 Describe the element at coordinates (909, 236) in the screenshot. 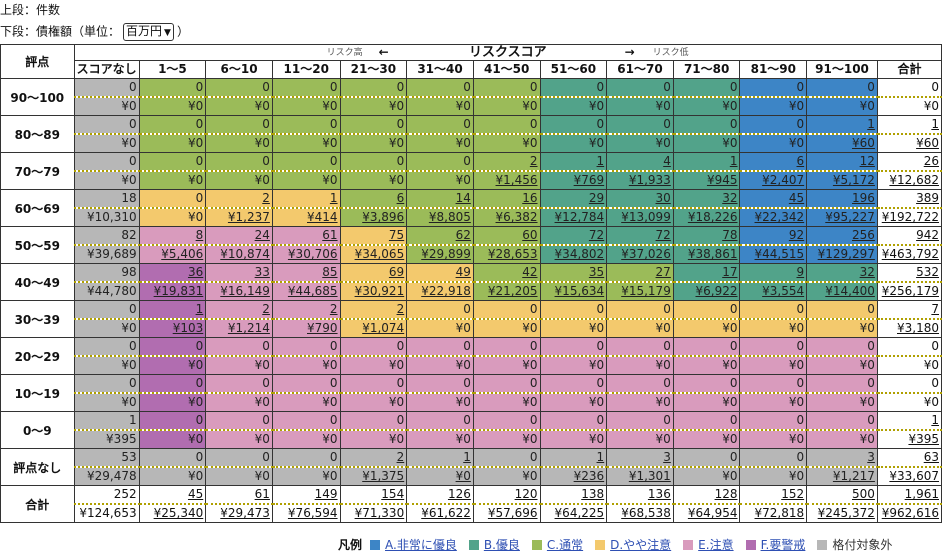

I see `count-cell-link: 942` at that location.